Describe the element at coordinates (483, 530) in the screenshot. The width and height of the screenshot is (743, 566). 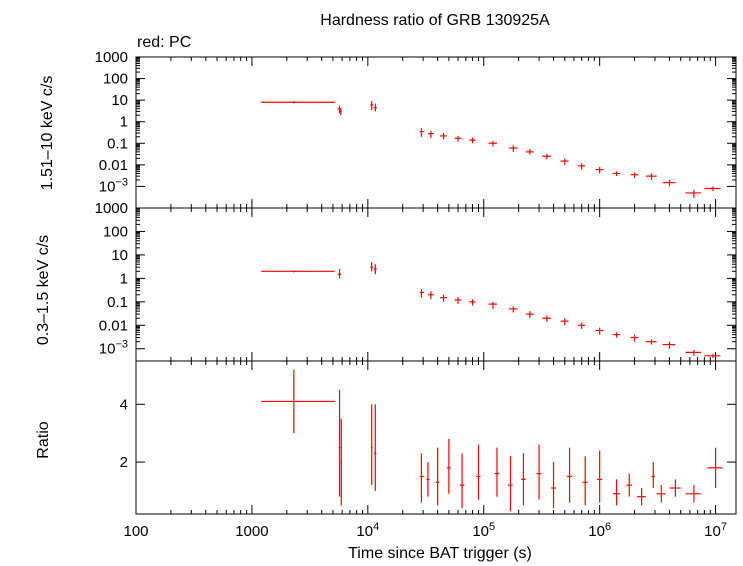
I see `x-tick-label: 10⁵` at that location.